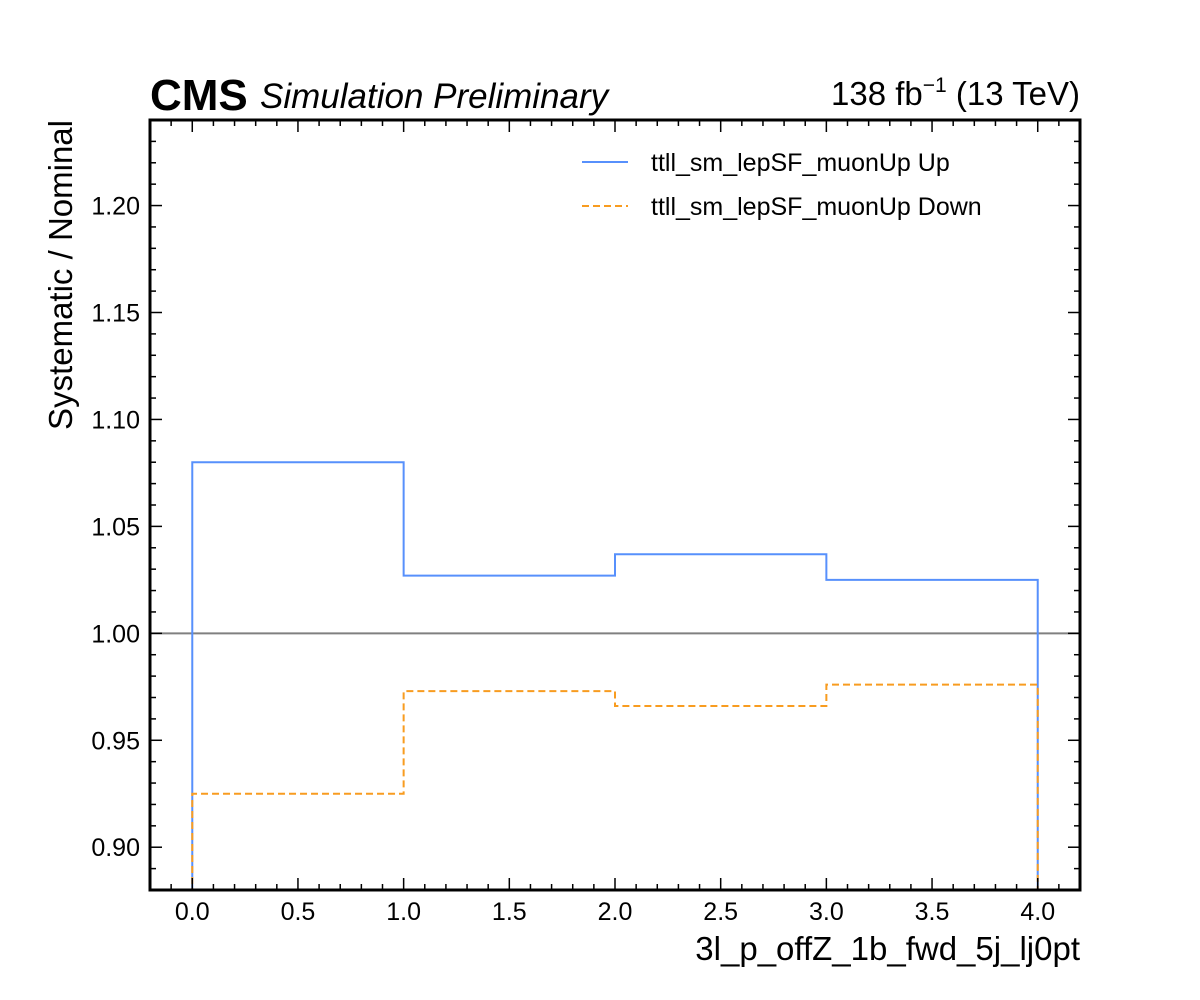 The height and width of the screenshot is (1000, 1200). I want to click on x-tick-label: 1.5, so click(509, 912).